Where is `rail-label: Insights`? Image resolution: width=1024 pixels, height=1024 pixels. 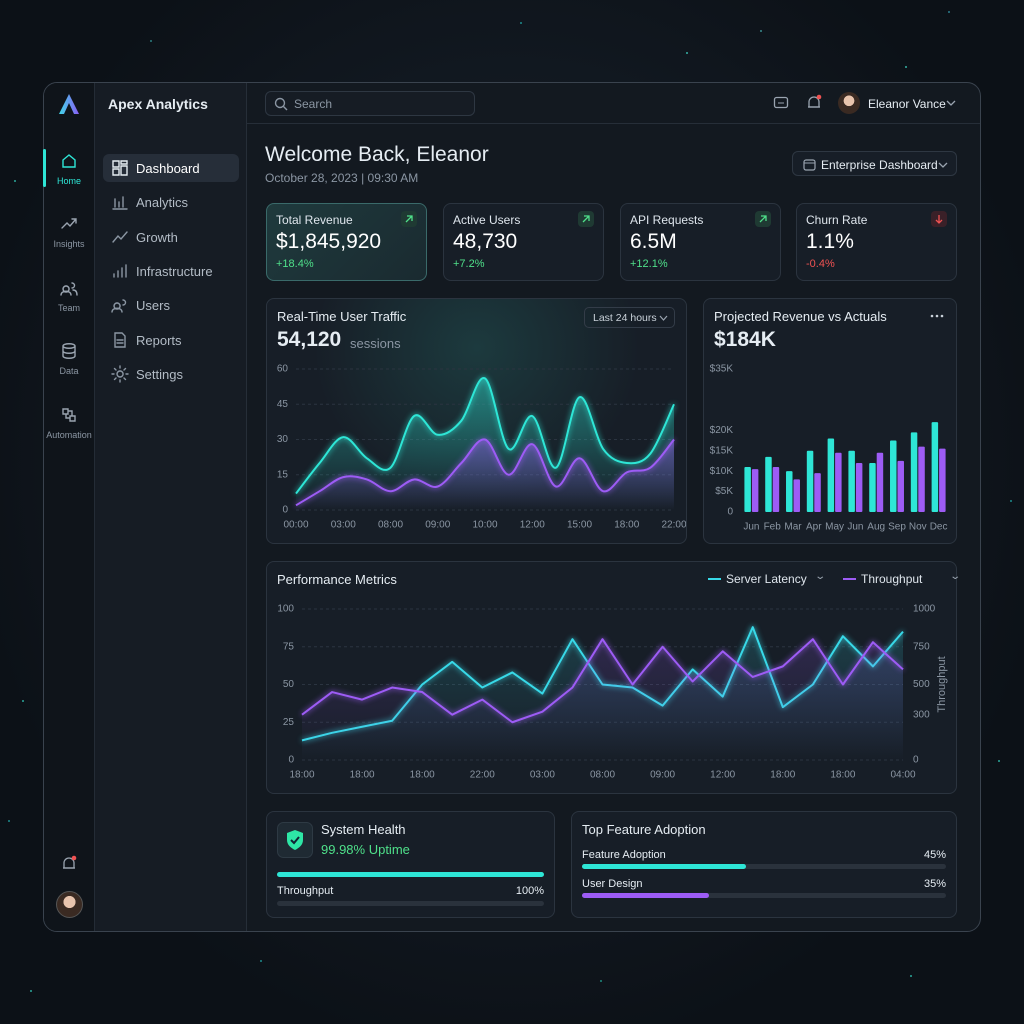
rail-label: Insights is located at coordinates (69, 244).